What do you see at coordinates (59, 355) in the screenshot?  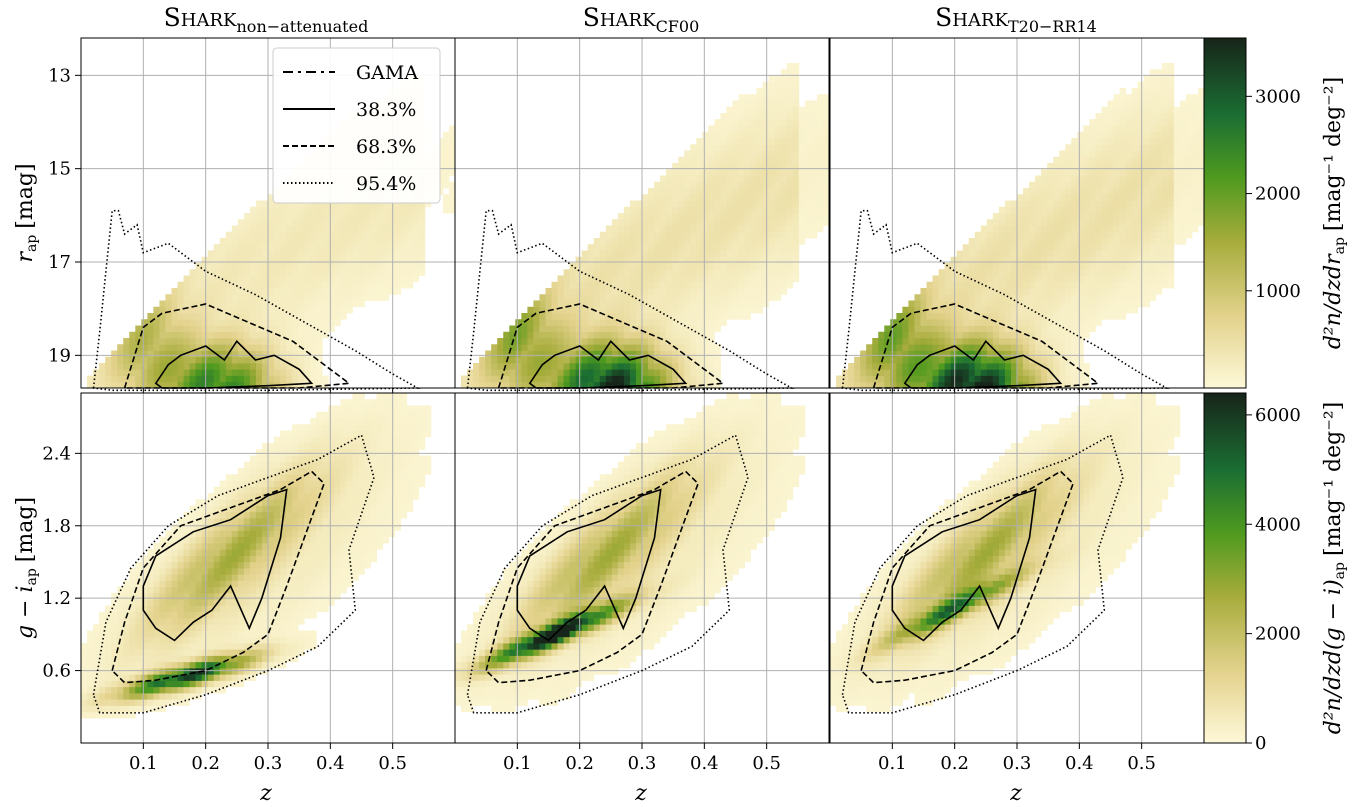 I see `y-tick-label: 19` at bounding box center [59, 355].